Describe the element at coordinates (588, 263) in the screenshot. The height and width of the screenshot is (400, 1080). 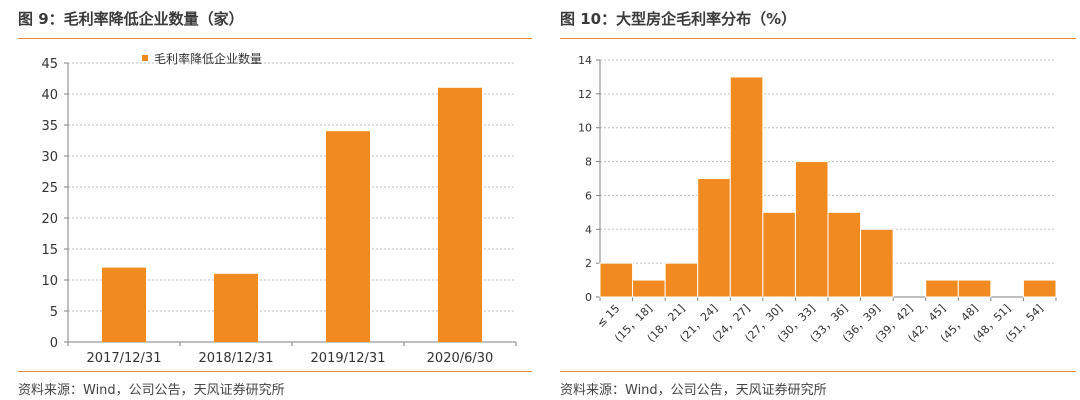
I see `y-tick-label: 2` at that location.